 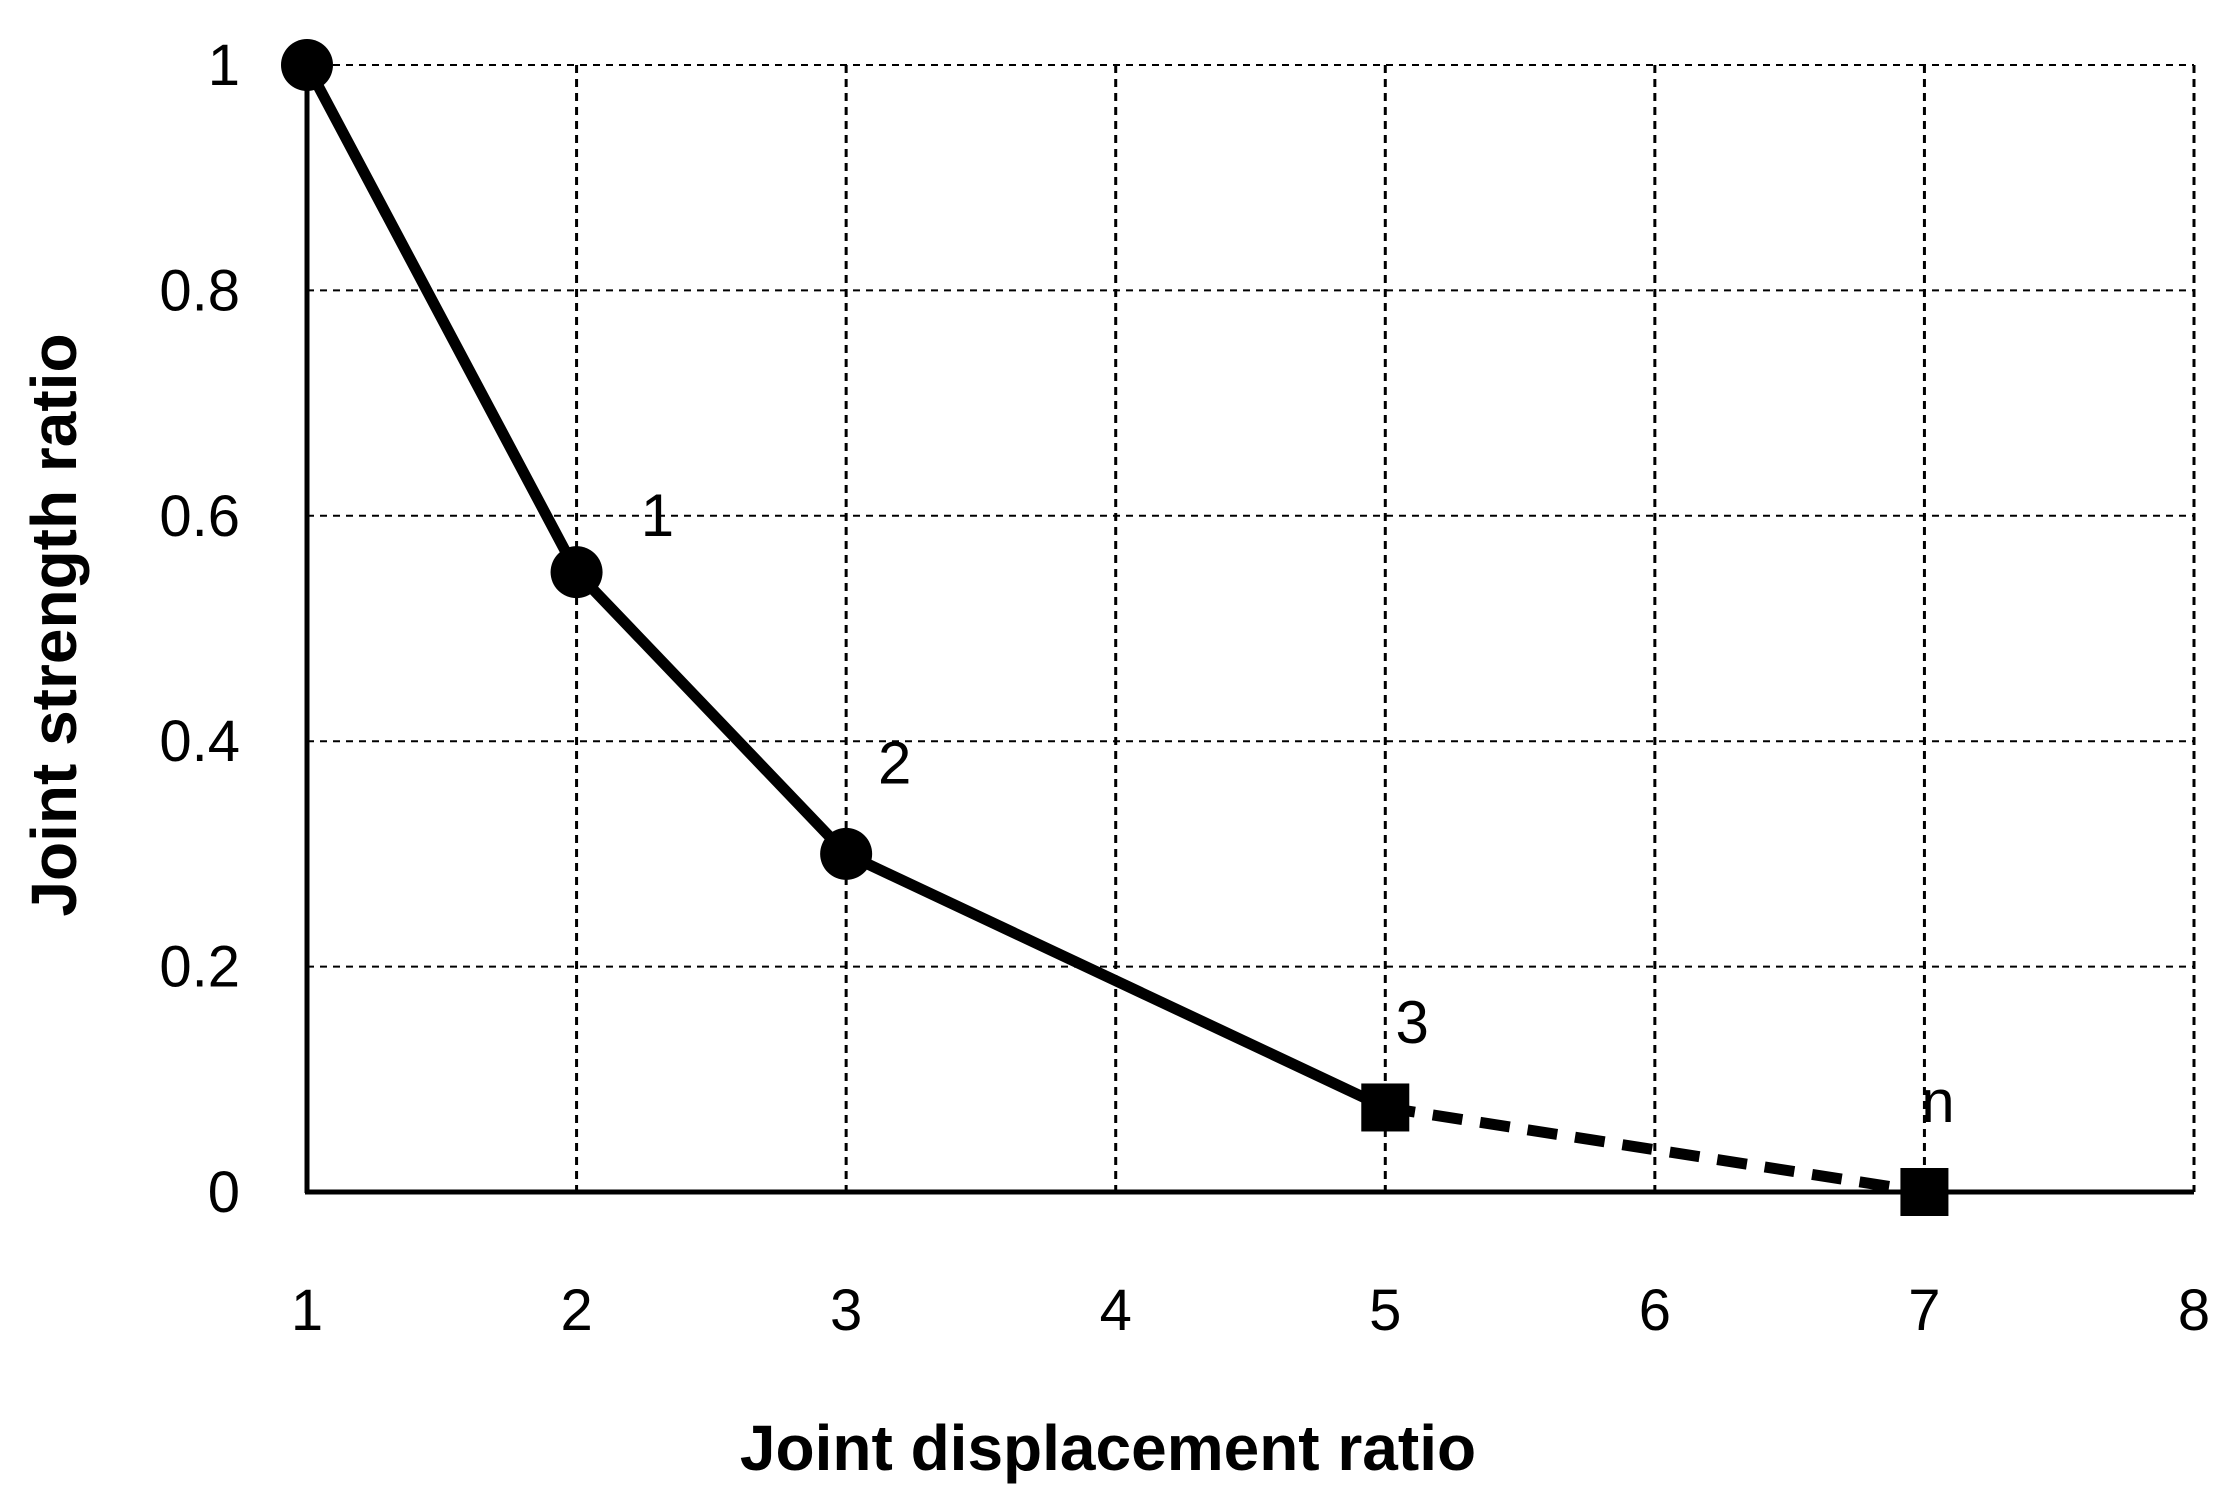 I want to click on x-axis-title: Joint displacement ratio, so click(x=1108, y=1448).